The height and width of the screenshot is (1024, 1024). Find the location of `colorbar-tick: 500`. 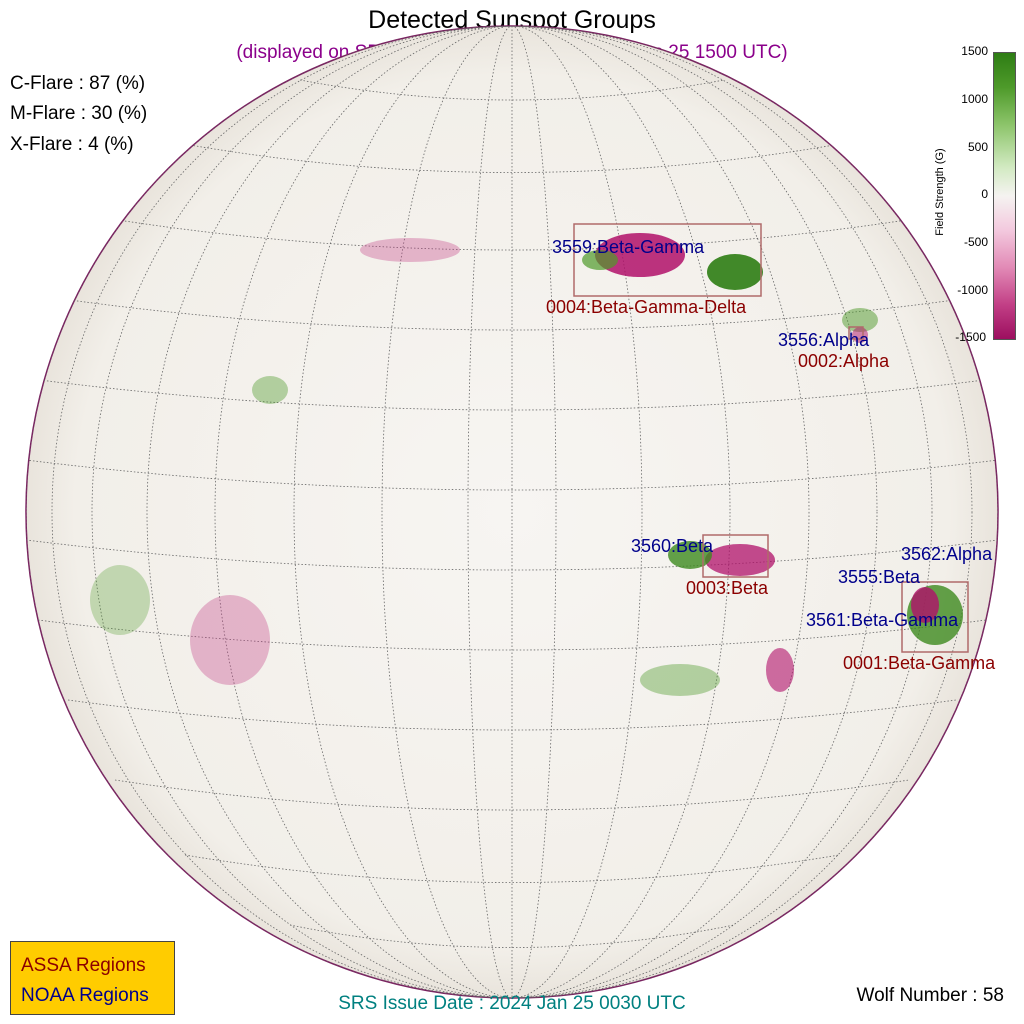

colorbar-tick: 500 is located at coordinates (977, 147).